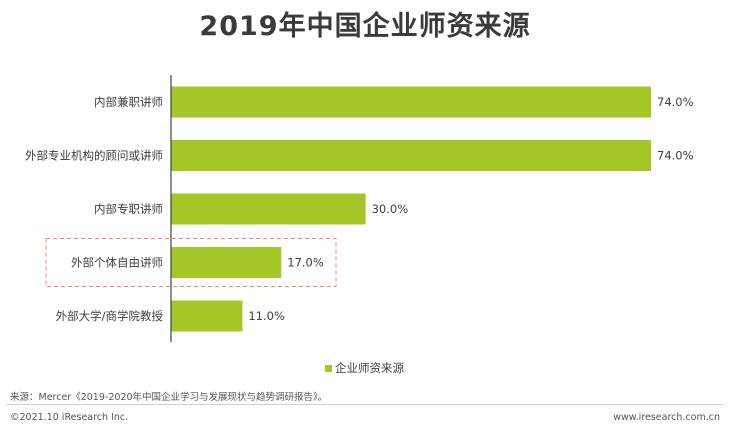 This screenshot has height=433, width=730. Describe the element at coordinates (128, 209) in the screenshot. I see `category-label: 内部专职讲师` at that location.